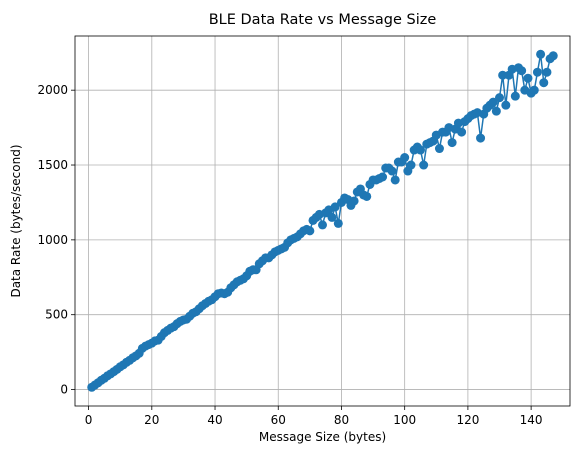  I want to click on y-tick-label: 1000, so click(52, 240).